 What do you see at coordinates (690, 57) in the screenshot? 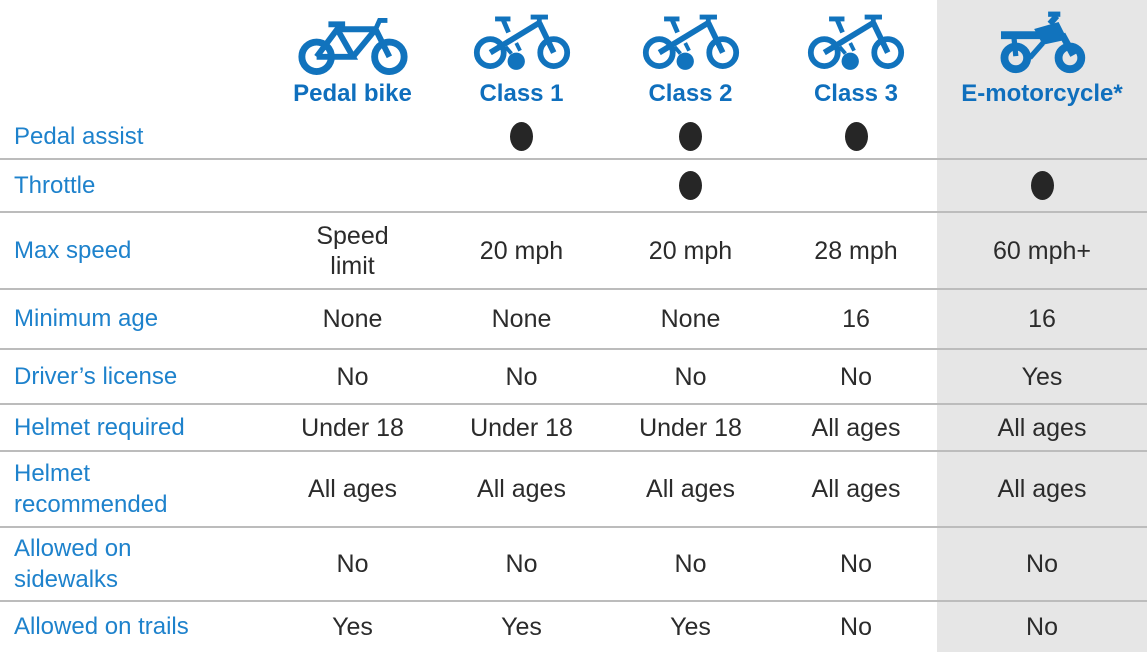
I see `header-cell-class2: Class 2` at bounding box center [690, 57].